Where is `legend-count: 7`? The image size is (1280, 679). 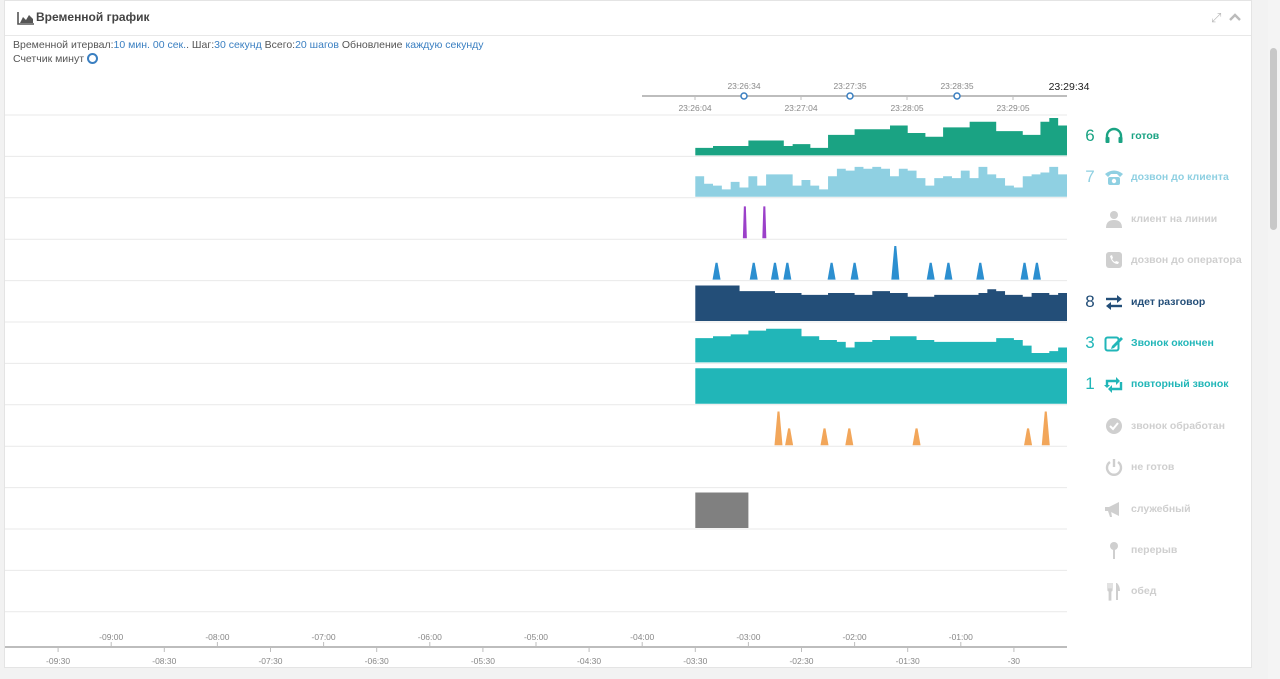 legend-count: 7 is located at coordinates (1090, 177).